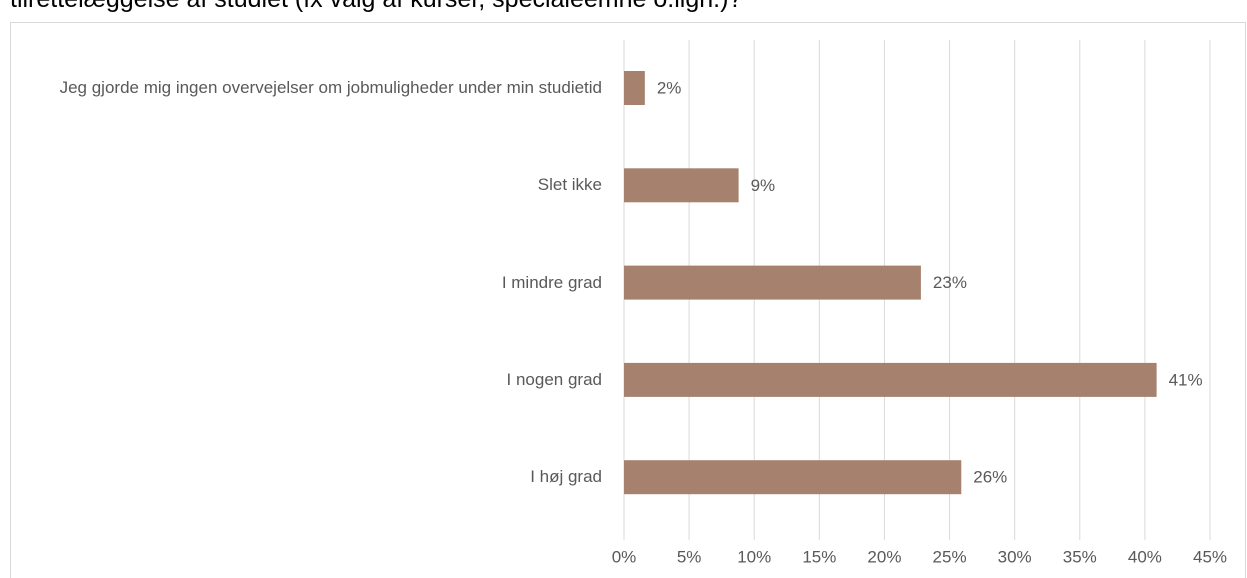  What do you see at coordinates (1015, 556) in the screenshot?
I see `x-tick-label: 30%` at bounding box center [1015, 556].